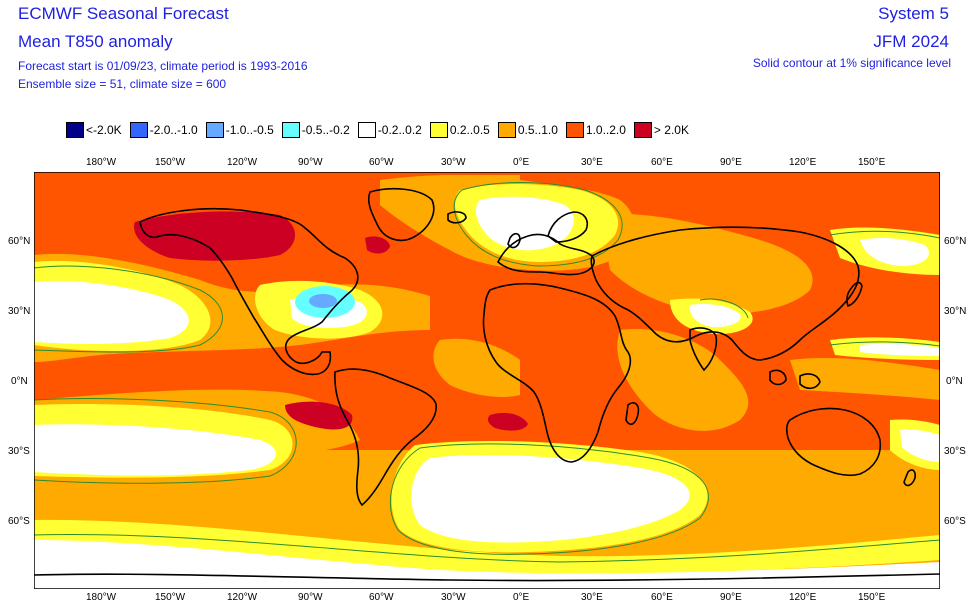 The height and width of the screenshot is (604, 971). Describe the element at coordinates (731, 597) in the screenshot. I see `lon-label-bottom: 90°E` at that location.